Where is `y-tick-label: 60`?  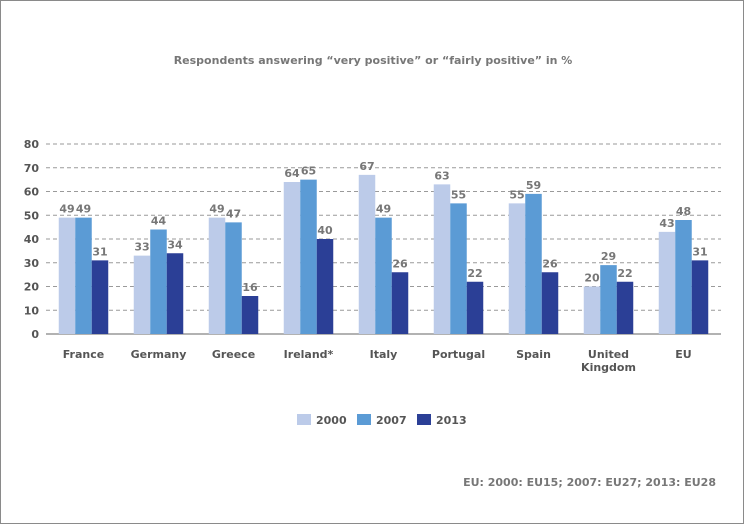
y-tick-label: 60 is located at coordinates (32, 192).